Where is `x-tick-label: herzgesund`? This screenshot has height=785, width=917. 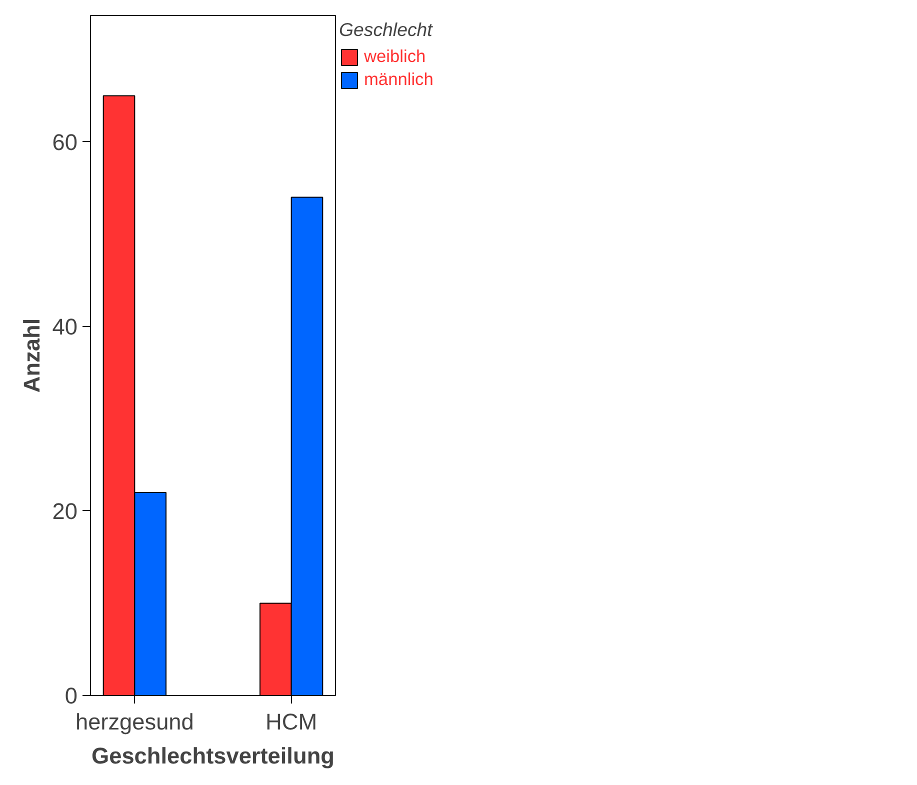 x-tick-label: herzgesund is located at coordinates (134, 721).